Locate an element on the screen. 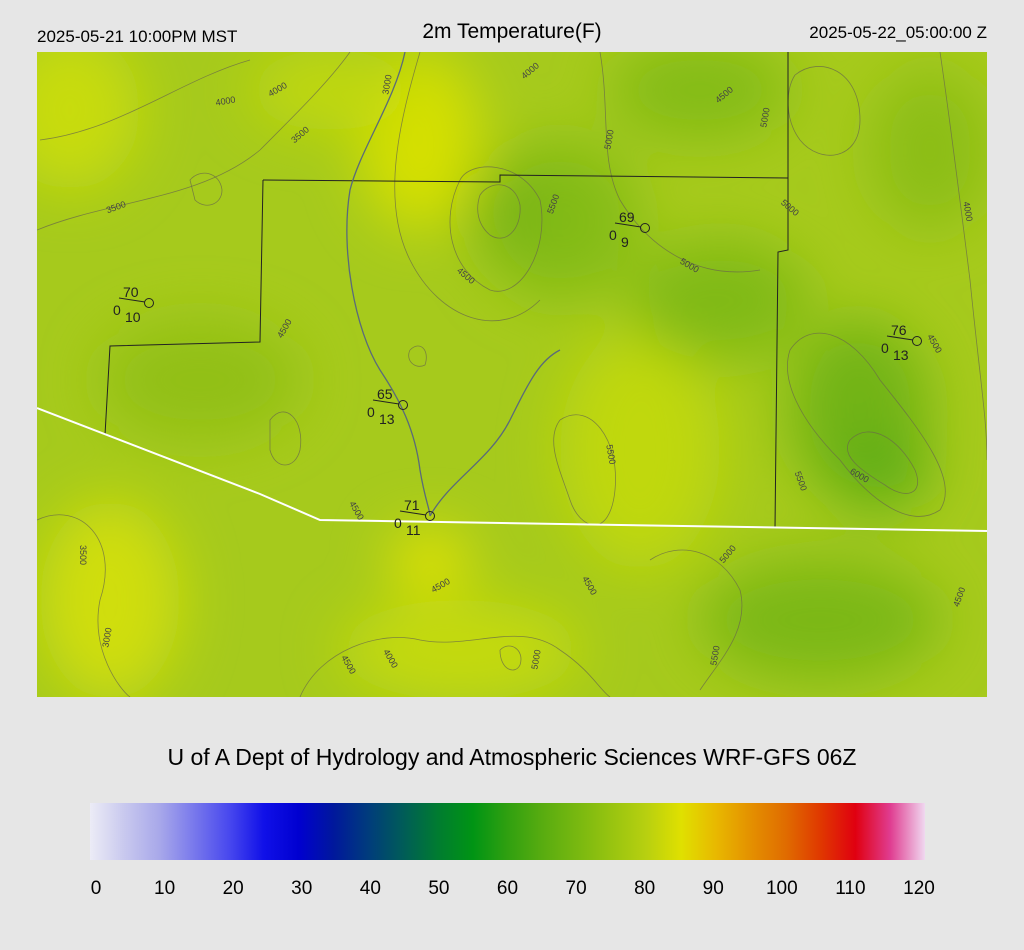 This screenshot has height=950, width=1024. station-temperature: 71 is located at coordinates (412, 505).